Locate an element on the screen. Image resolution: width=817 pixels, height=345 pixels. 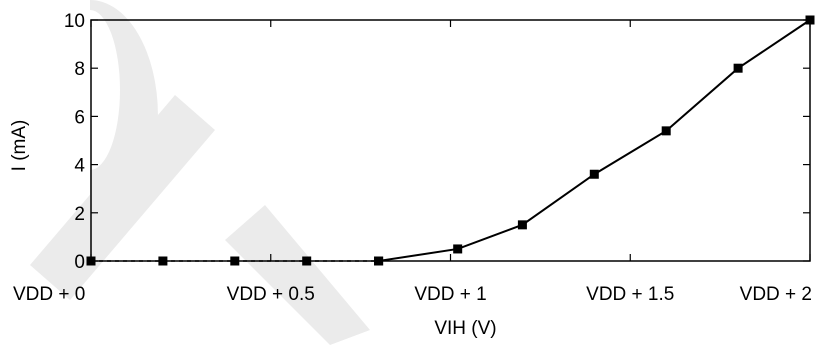
y-tick-label: 6 is located at coordinates (79, 117).